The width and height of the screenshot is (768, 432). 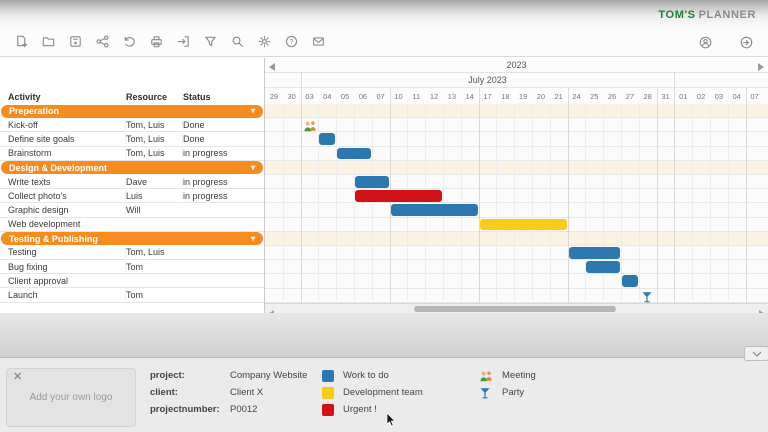 What do you see at coordinates (132, 224) in the screenshot?
I see `table-row: Web development` at bounding box center [132, 224].